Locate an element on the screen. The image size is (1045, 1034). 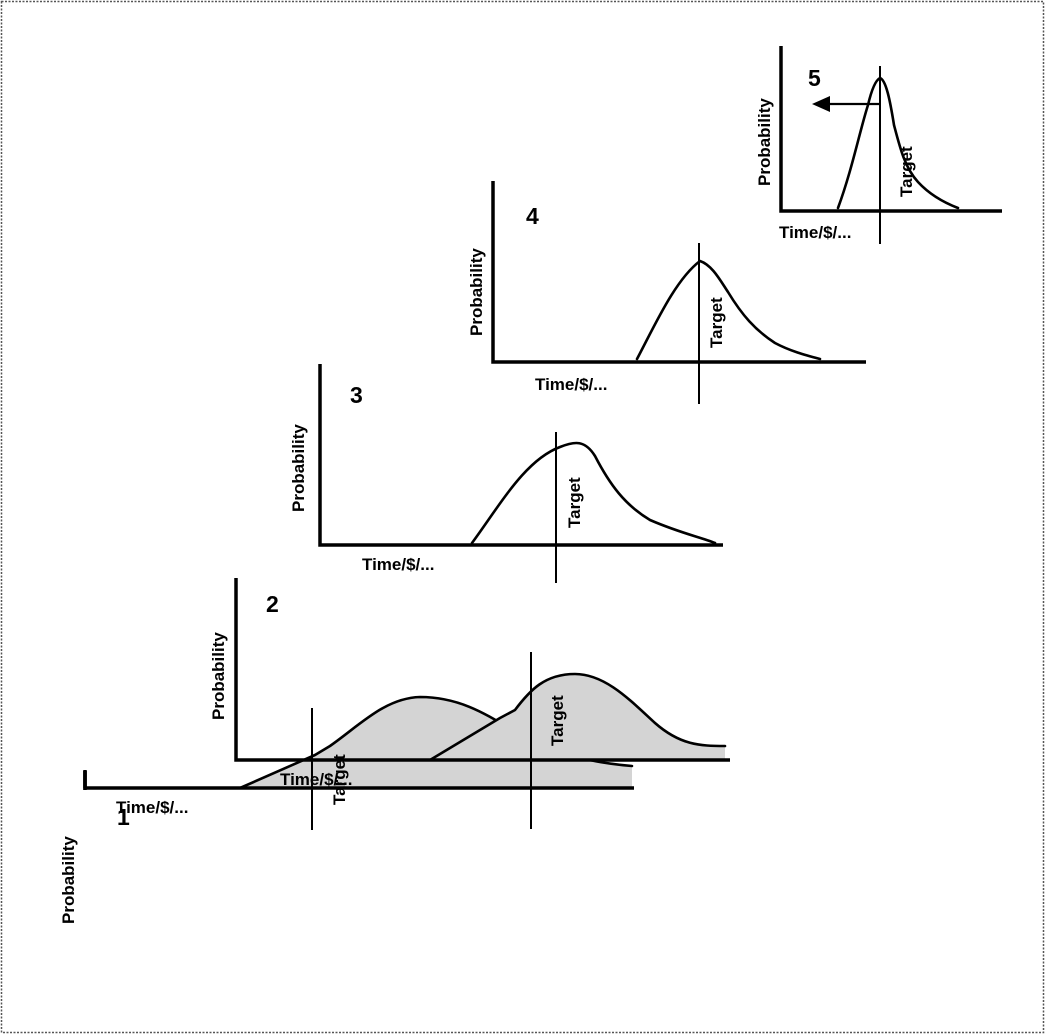
panel-5-axes is located at coordinates (890, 129).